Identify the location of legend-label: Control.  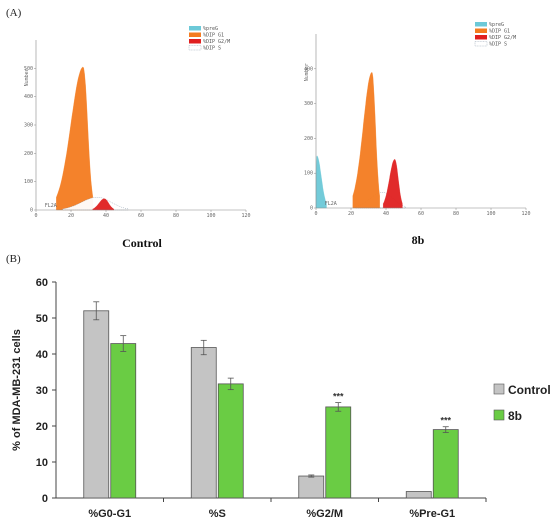
(529, 390).